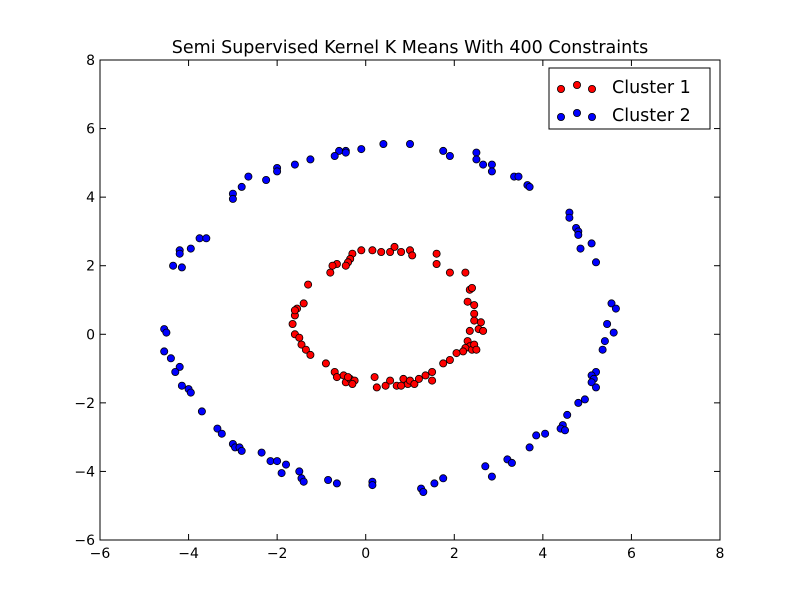 Image resolution: width=800 pixels, height=600 pixels. Describe the element at coordinates (90, 198) in the screenshot. I see `y-tick-label: 4` at that location.